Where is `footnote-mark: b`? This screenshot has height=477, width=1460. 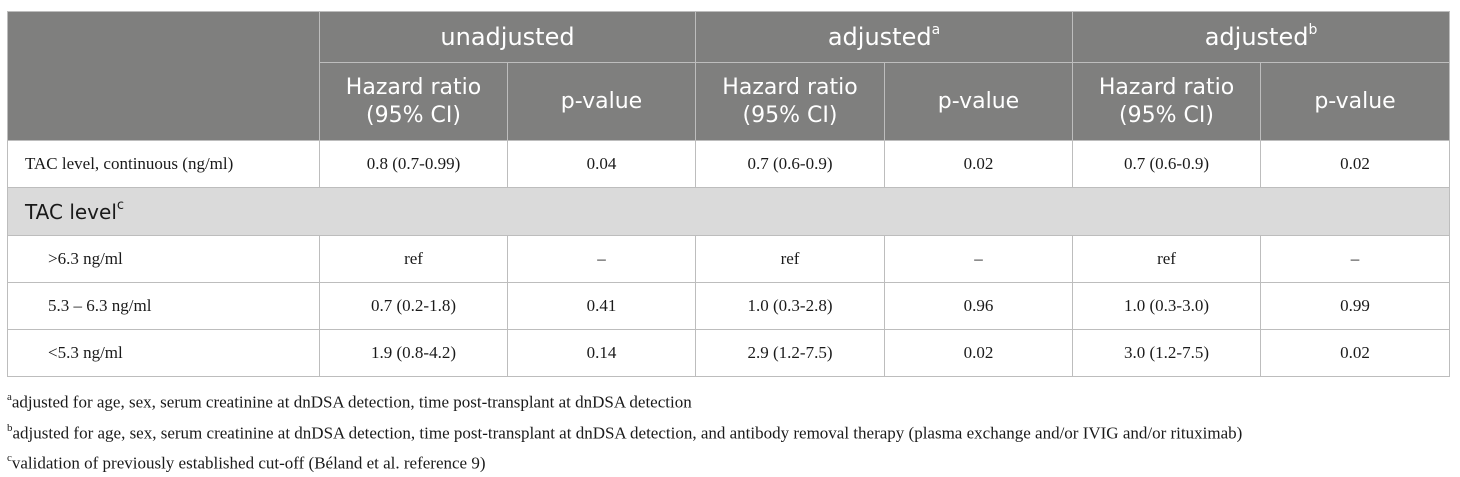
footnote-mark: b is located at coordinates (10, 427).